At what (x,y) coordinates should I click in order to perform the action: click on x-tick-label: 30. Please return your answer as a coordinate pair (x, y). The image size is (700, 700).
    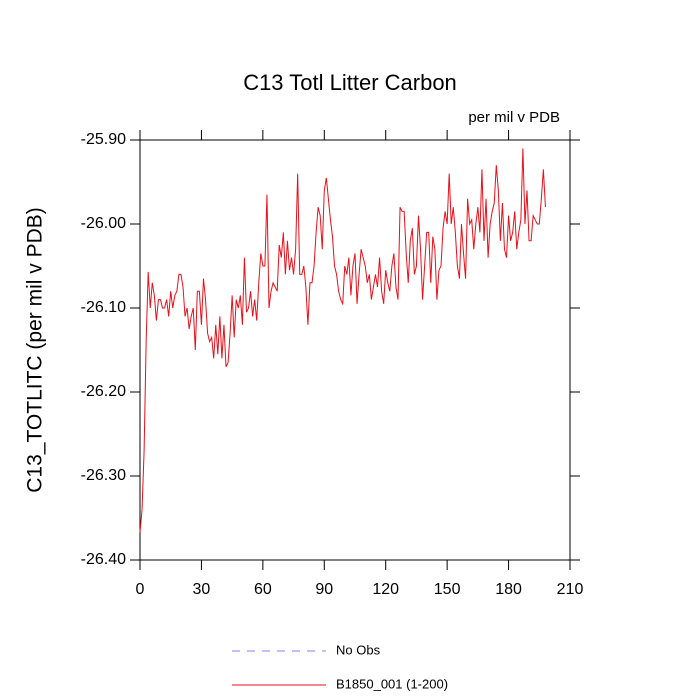
    Looking at the image, I should click on (202, 589).